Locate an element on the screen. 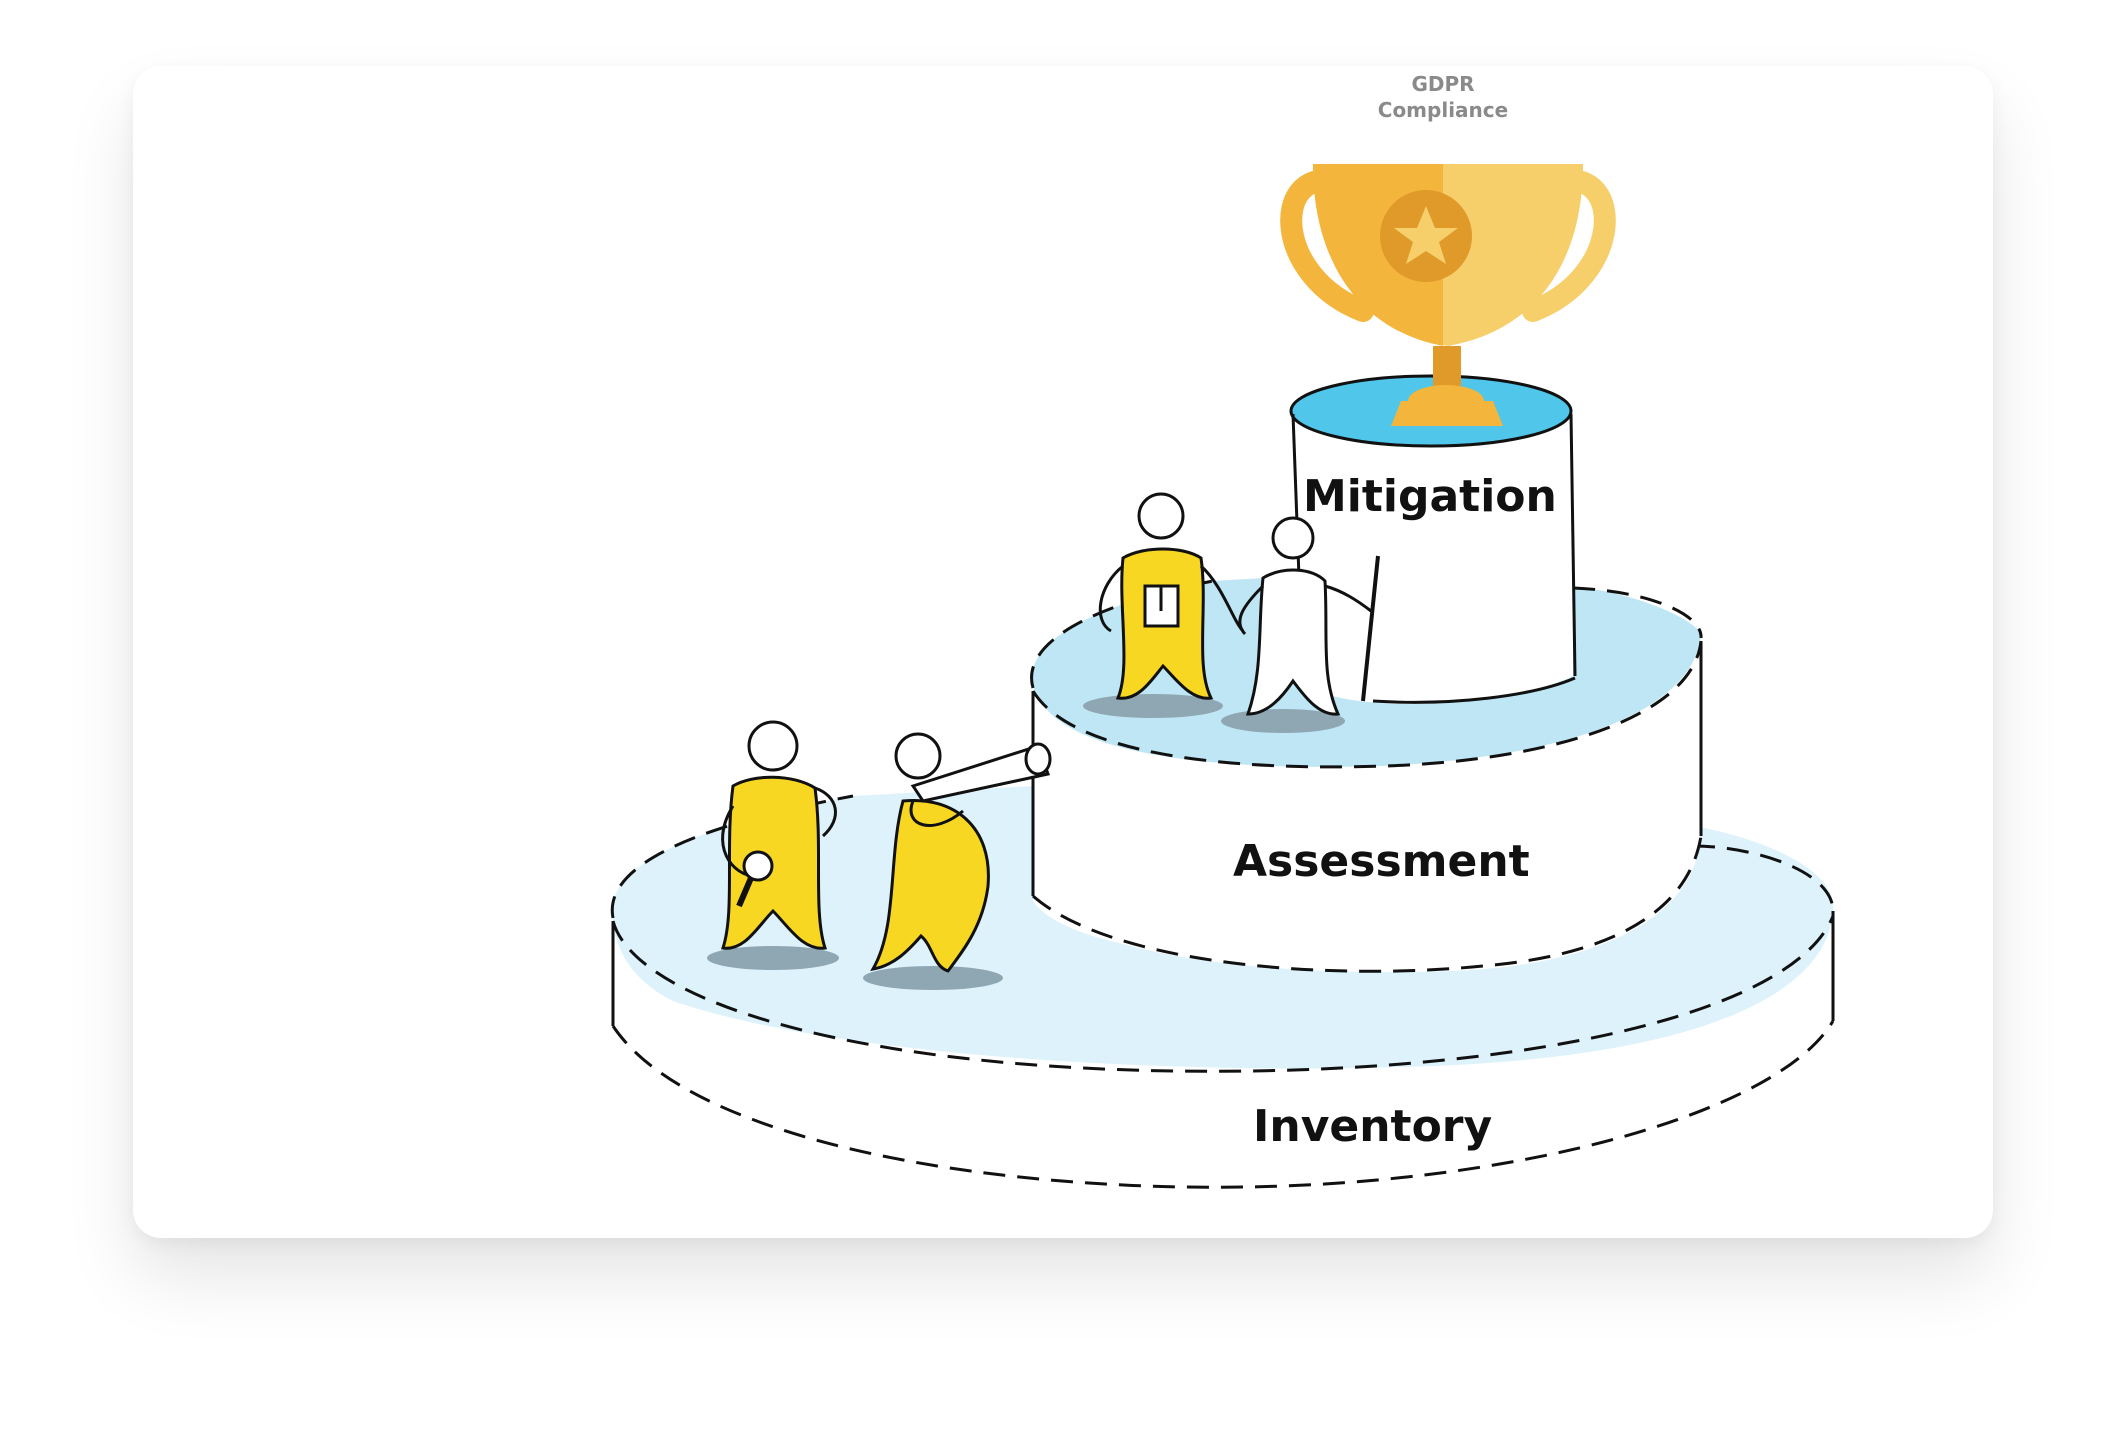 This screenshot has width=2124, height=1434. trophy-icon: GDPR Compliance is located at coordinates (1448, 249).